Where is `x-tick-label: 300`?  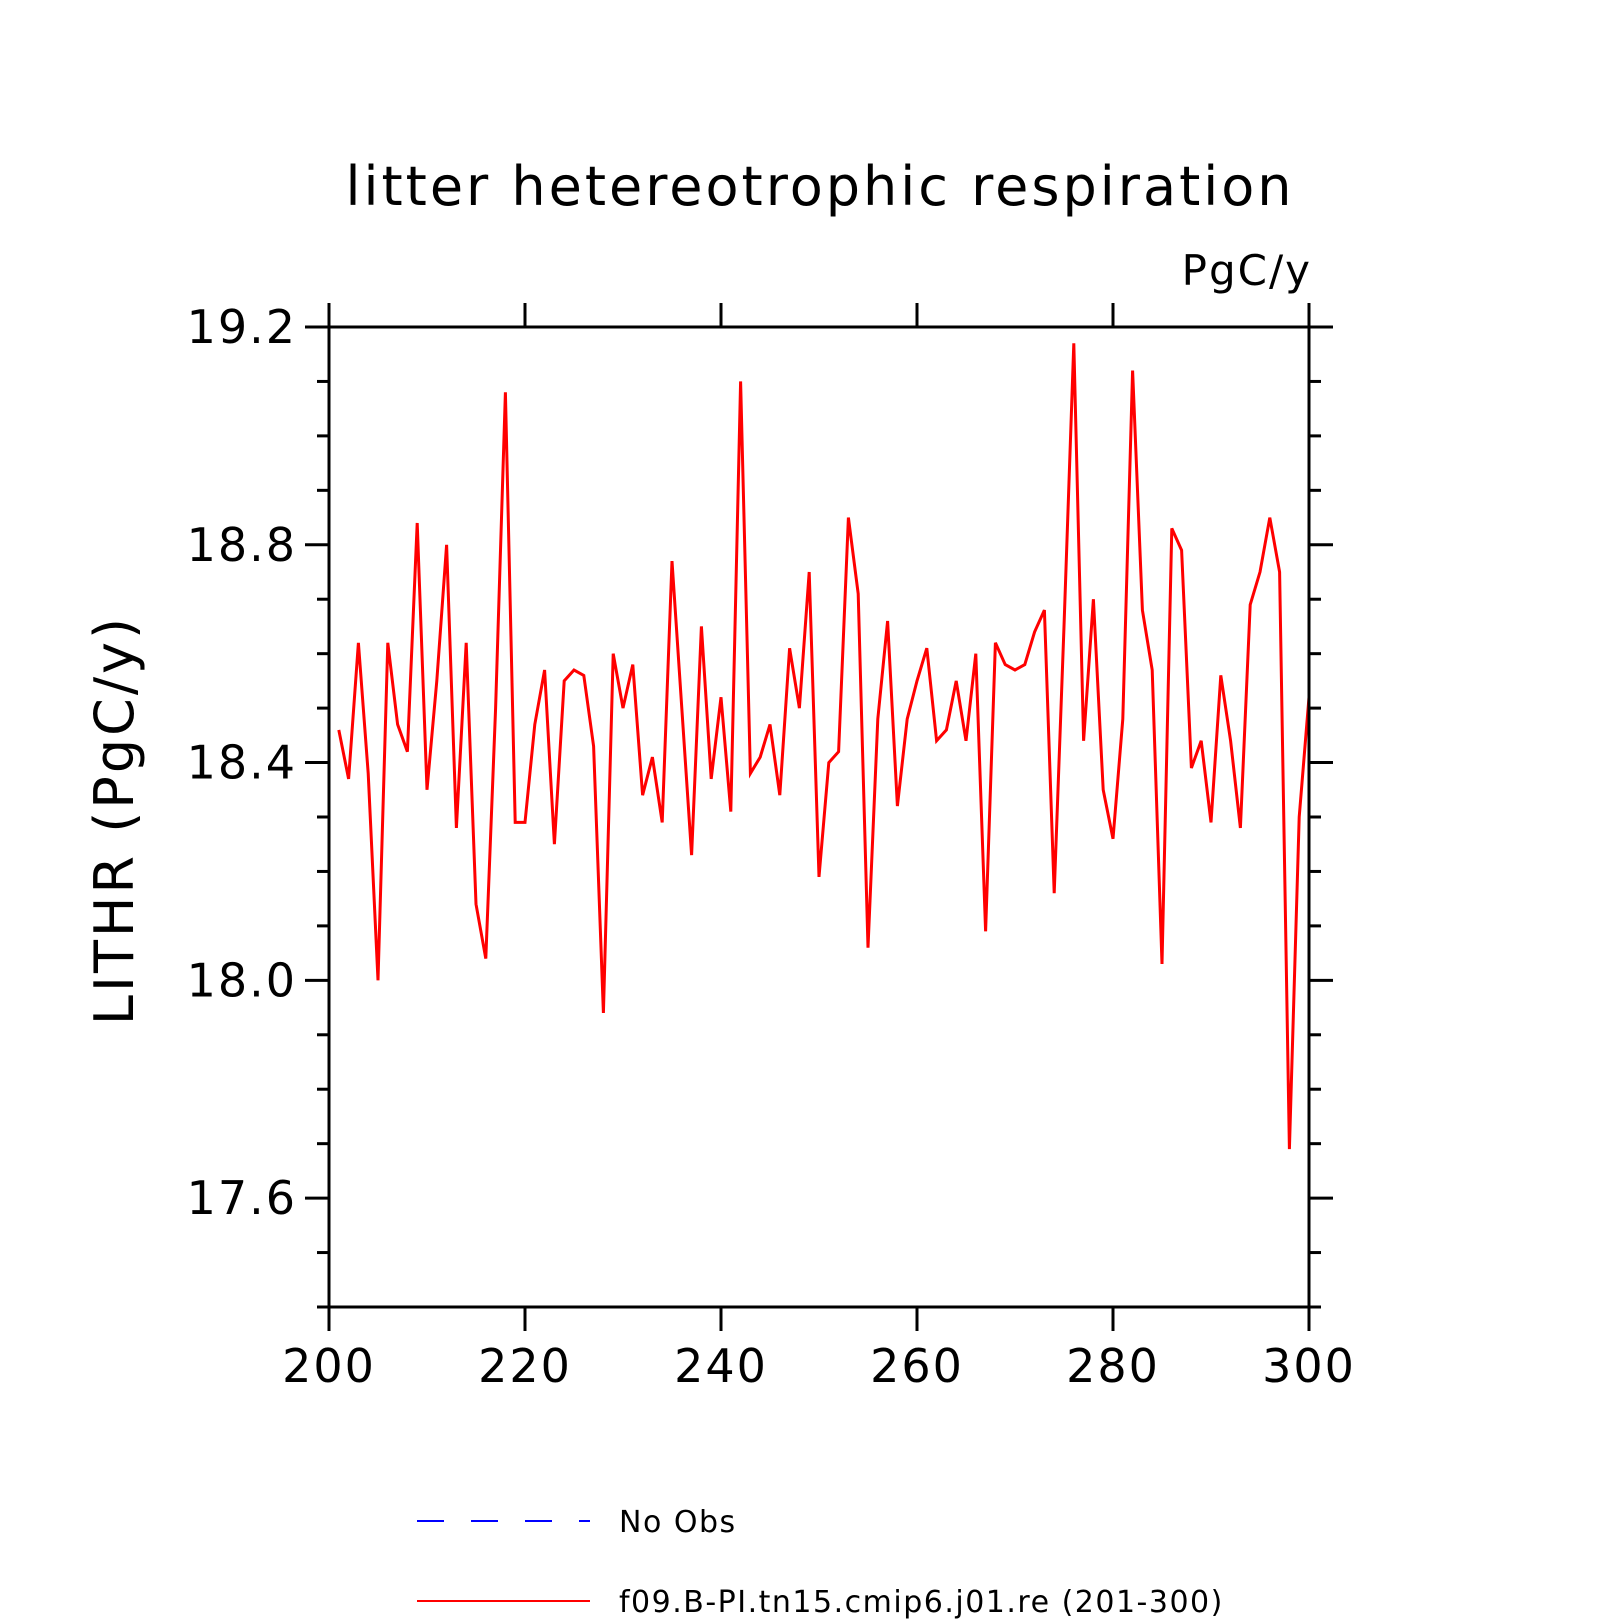
x-tick-label: 300 is located at coordinates (1309, 1366).